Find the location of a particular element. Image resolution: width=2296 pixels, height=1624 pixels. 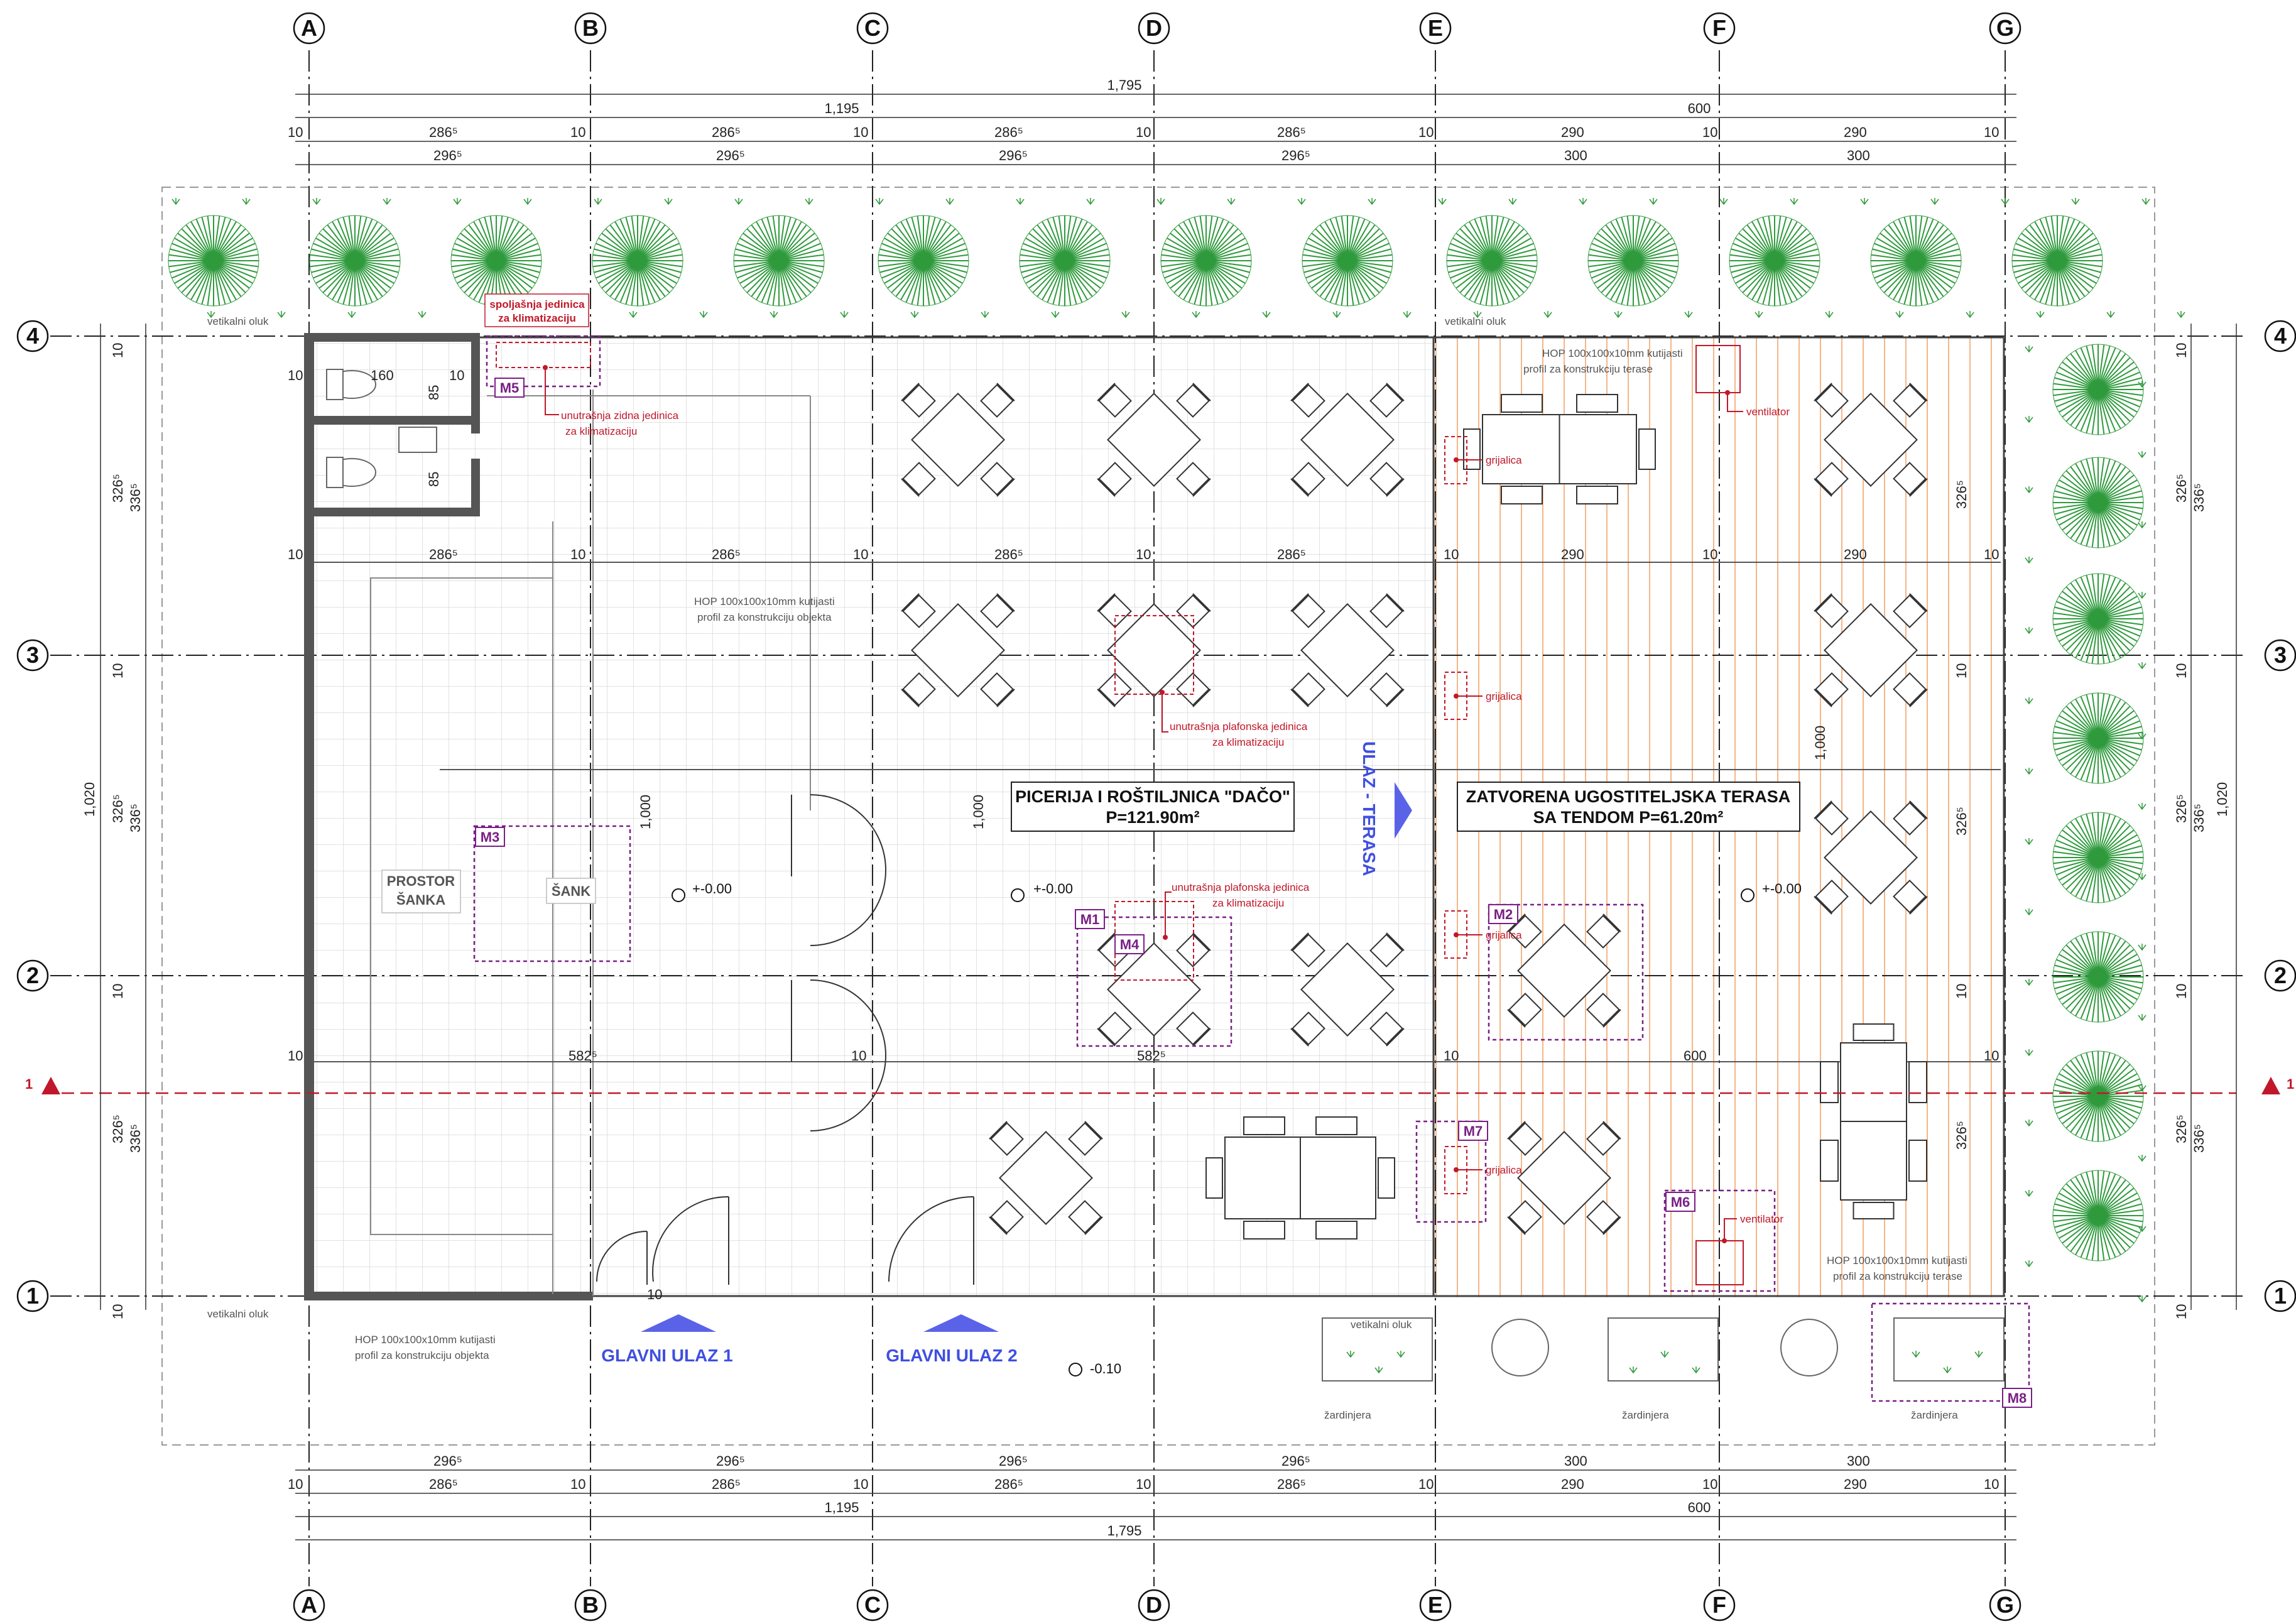

svg-text: G is located at coordinates (2005, 1605).